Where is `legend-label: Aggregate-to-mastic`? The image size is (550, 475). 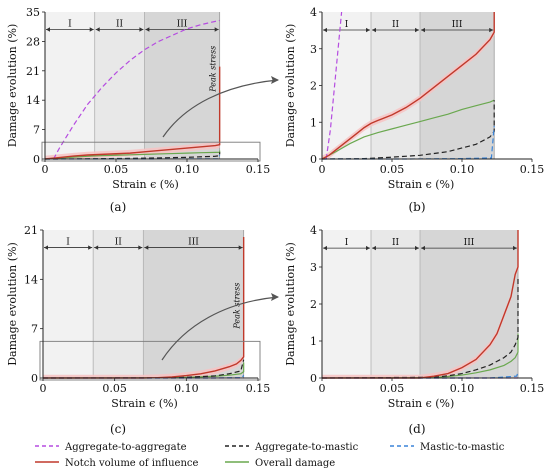
legend-label: Aggregate-to-mastic is located at coordinates (306, 447).